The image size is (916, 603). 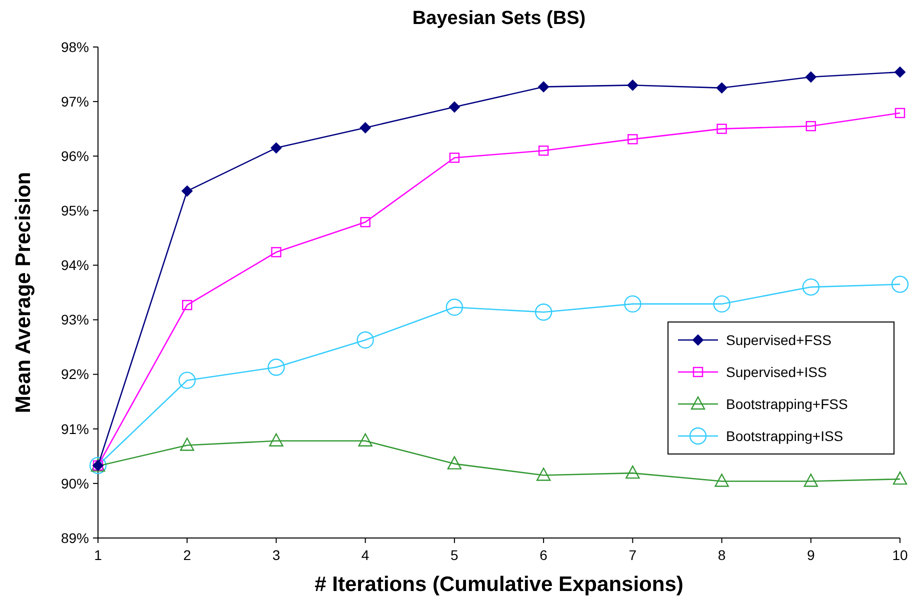 What do you see at coordinates (454, 555) in the screenshot?
I see `x-tick-label: 5` at bounding box center [454, 555].